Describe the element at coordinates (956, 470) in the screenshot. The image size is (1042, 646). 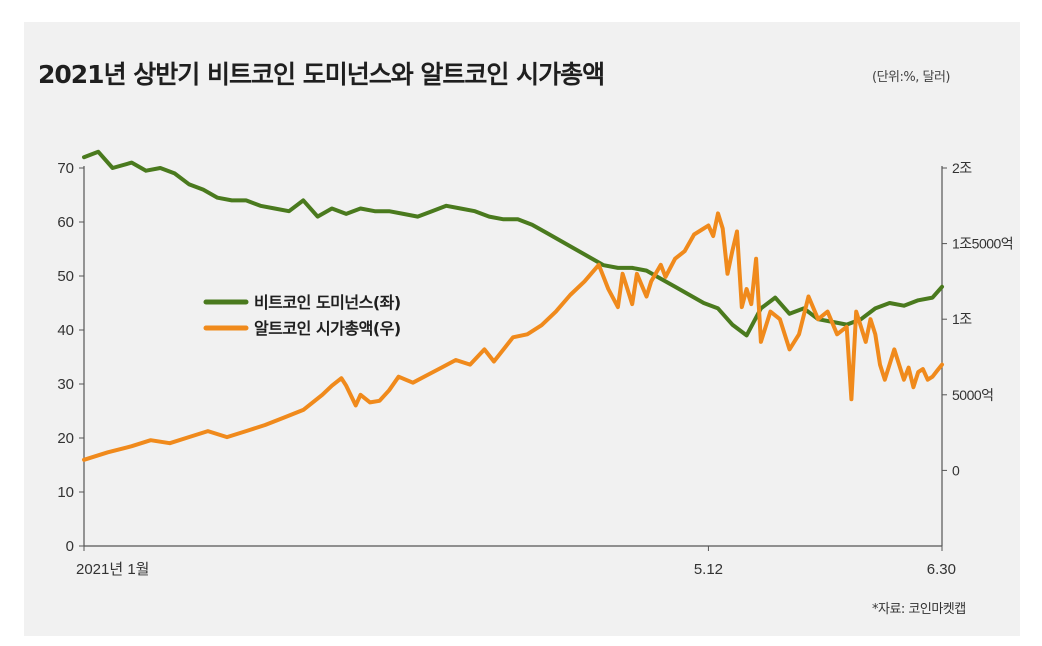
I see `right-tick-label: 0` at that location.